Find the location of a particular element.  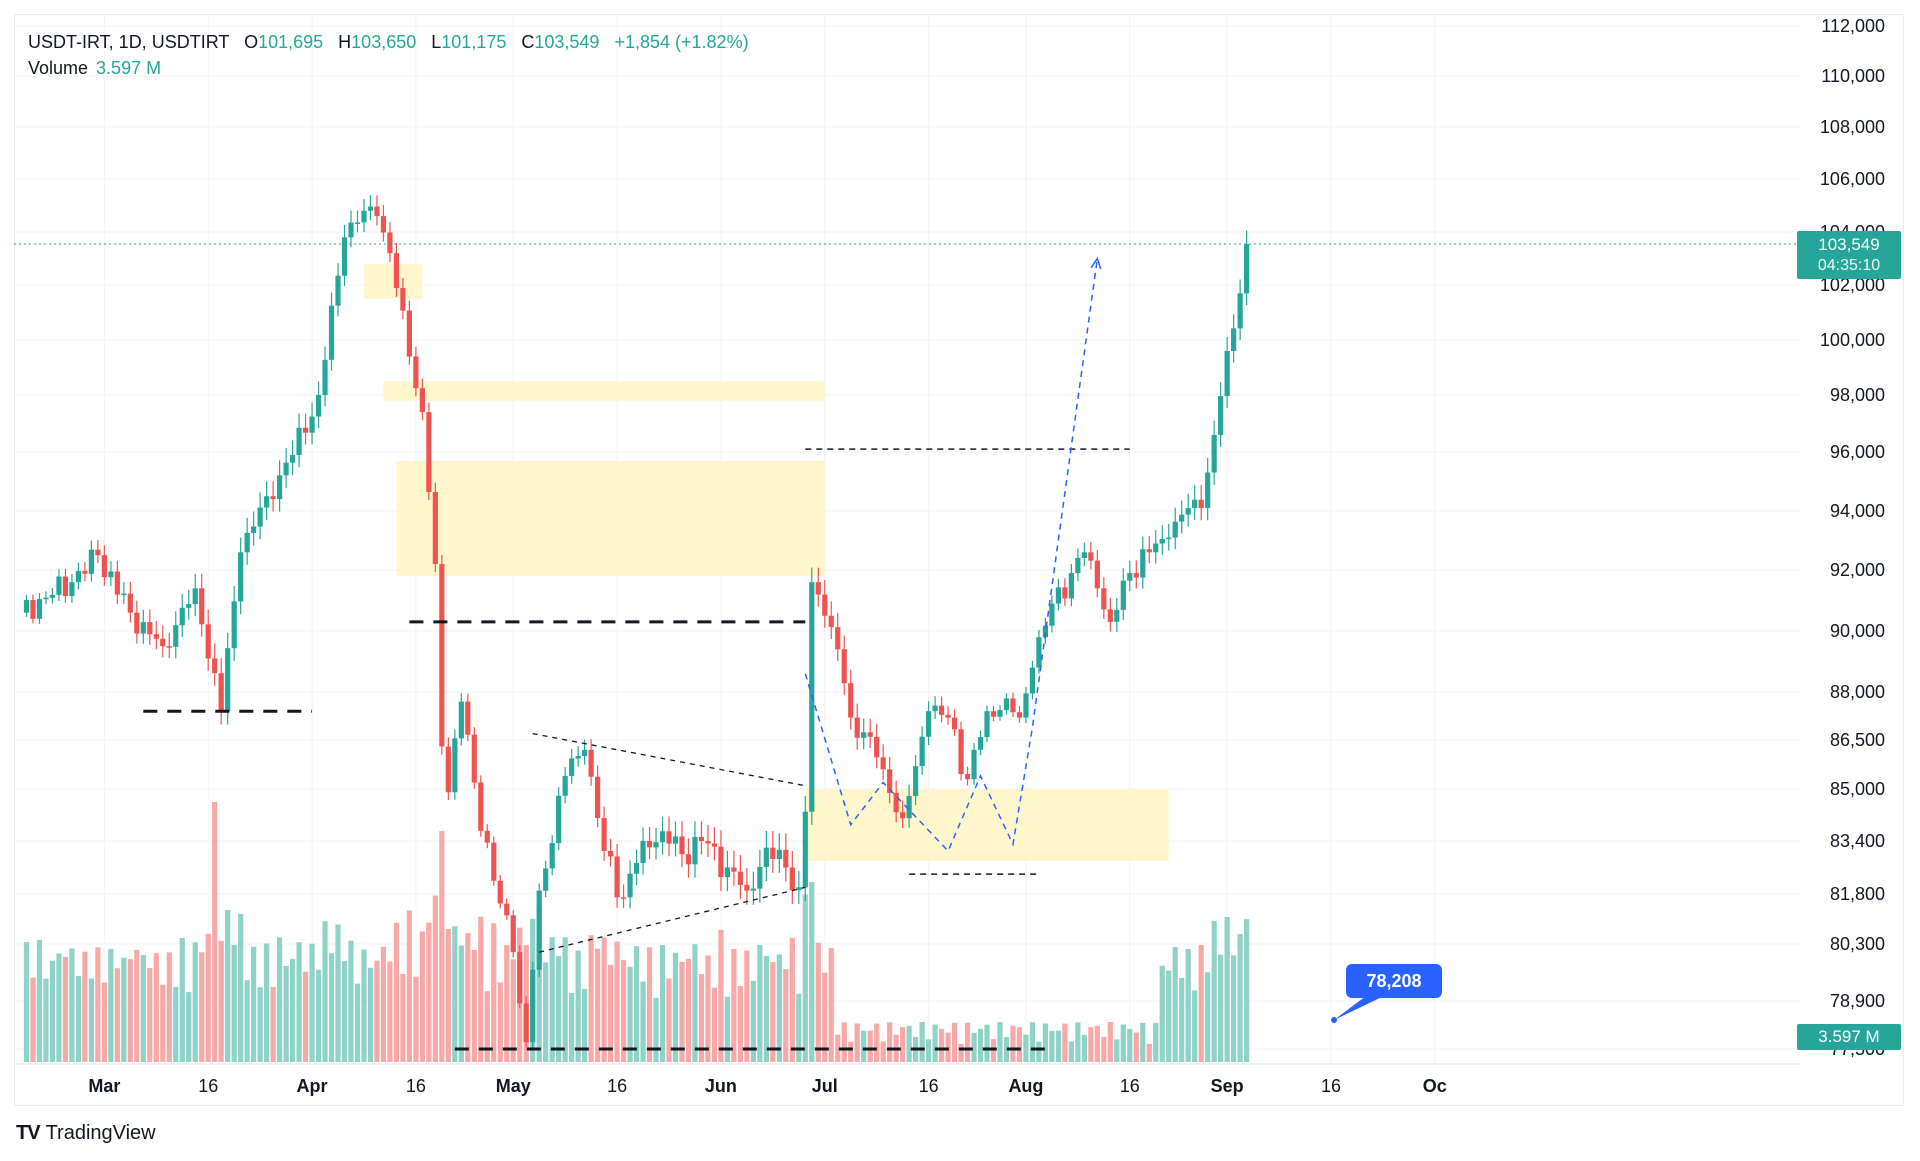

high-label: H is located at coordinates (345, 42).